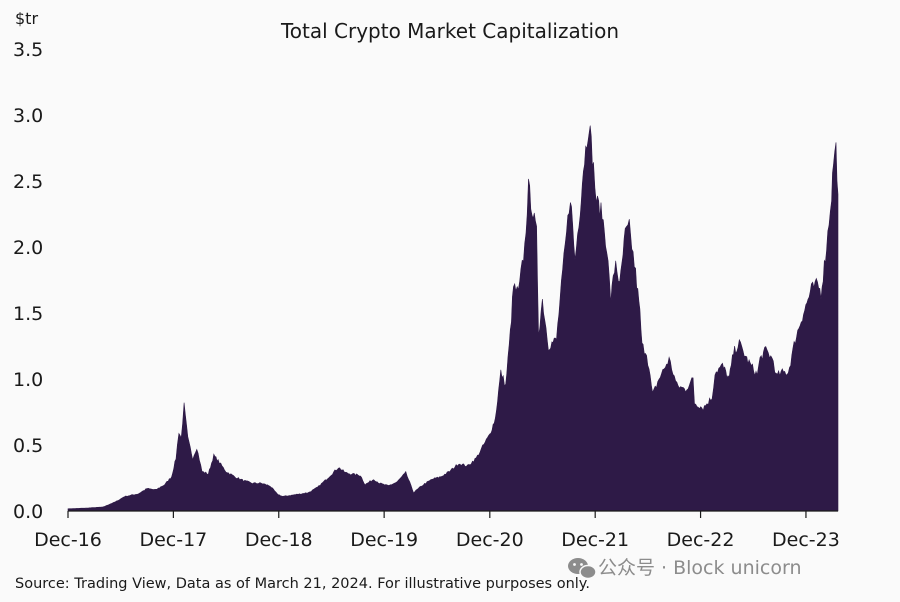 The width and height of the screenshot is (900, 602). Describe the element at coordinates (26, 18) in the screenshot. I see `y-axis-unit-label: $tr` at that location.